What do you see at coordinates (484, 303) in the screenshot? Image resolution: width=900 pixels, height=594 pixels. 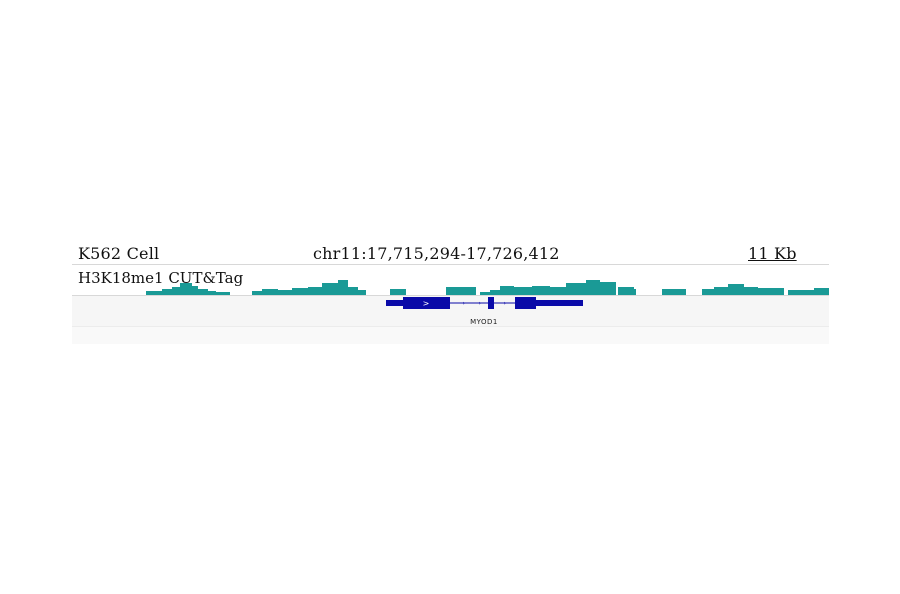 I see `gene-model: > › › ›` at bounding box center [484, 303].